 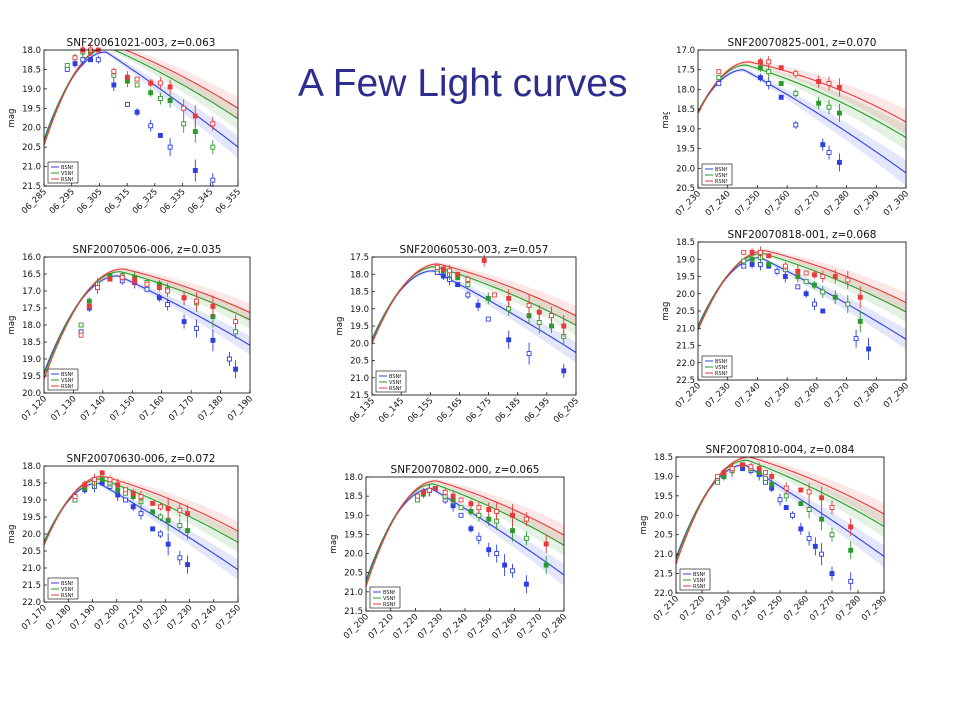 I want to click on y-tick-label: 19.5, so click(x=685, y=150).